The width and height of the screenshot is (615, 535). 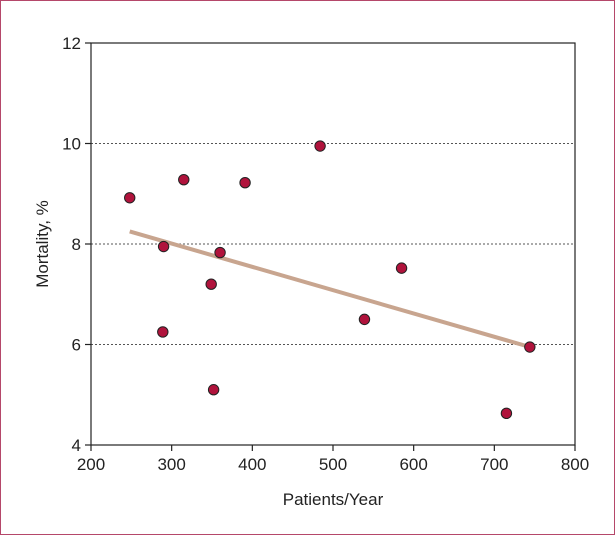 What do you see at coordinates (76, 345) in the screenshot?
I see `y-tick-label-6: 6` at bounding box center [76, 345].